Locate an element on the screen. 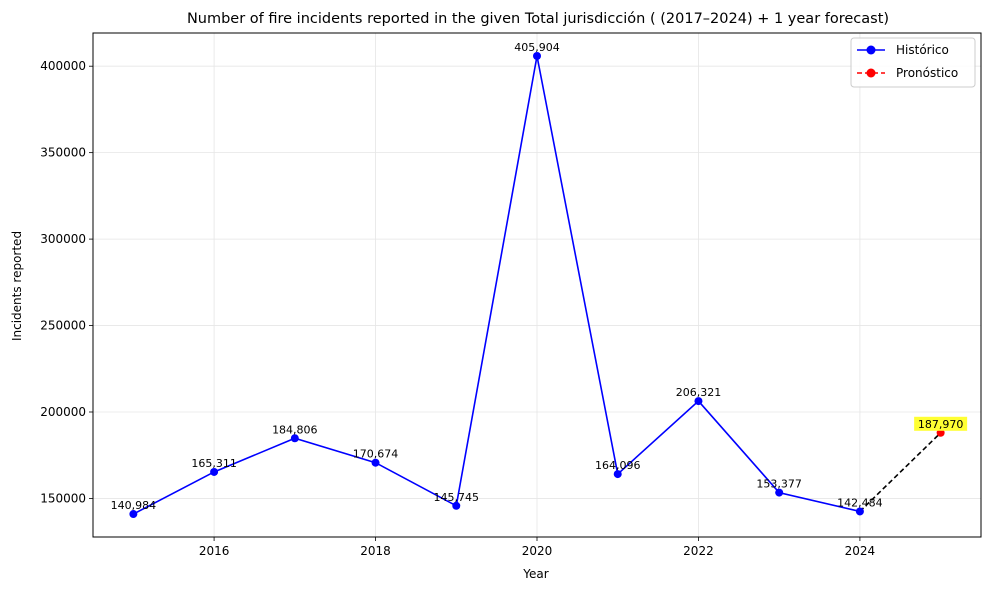 The width and height of the screenshot is (989, 590). y-tick-label: 200000 is located at coordinates (63, 412).